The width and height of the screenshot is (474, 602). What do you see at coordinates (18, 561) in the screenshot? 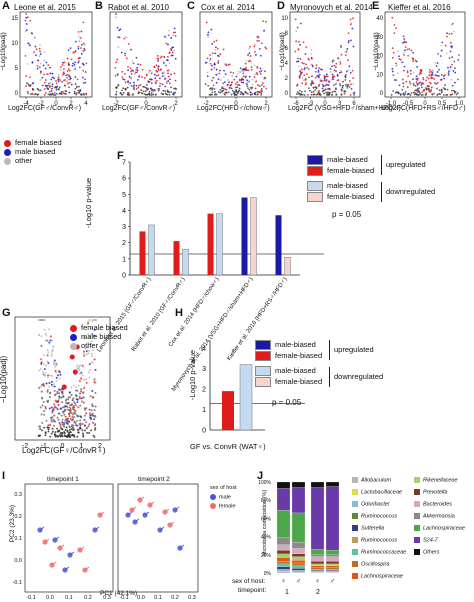
I see `i-ytick-label: 0.0` at bounding box center [18, 561].